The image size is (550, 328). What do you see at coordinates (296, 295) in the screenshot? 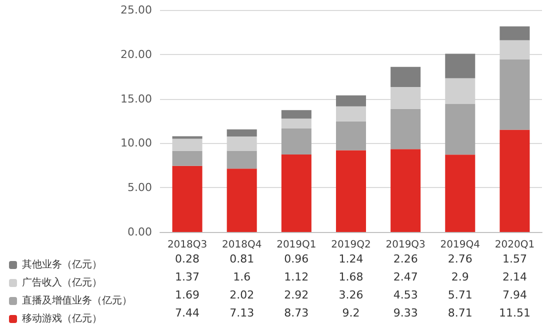
I see `data-label: 2.92` at bounding box center [296, 295].